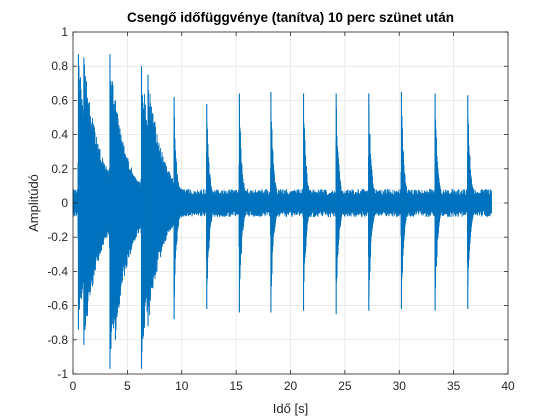  What do you see at coordinates (400, 386) in the screenshot?
I see `x-tick-label: 30` at bounding box center [400, 386].